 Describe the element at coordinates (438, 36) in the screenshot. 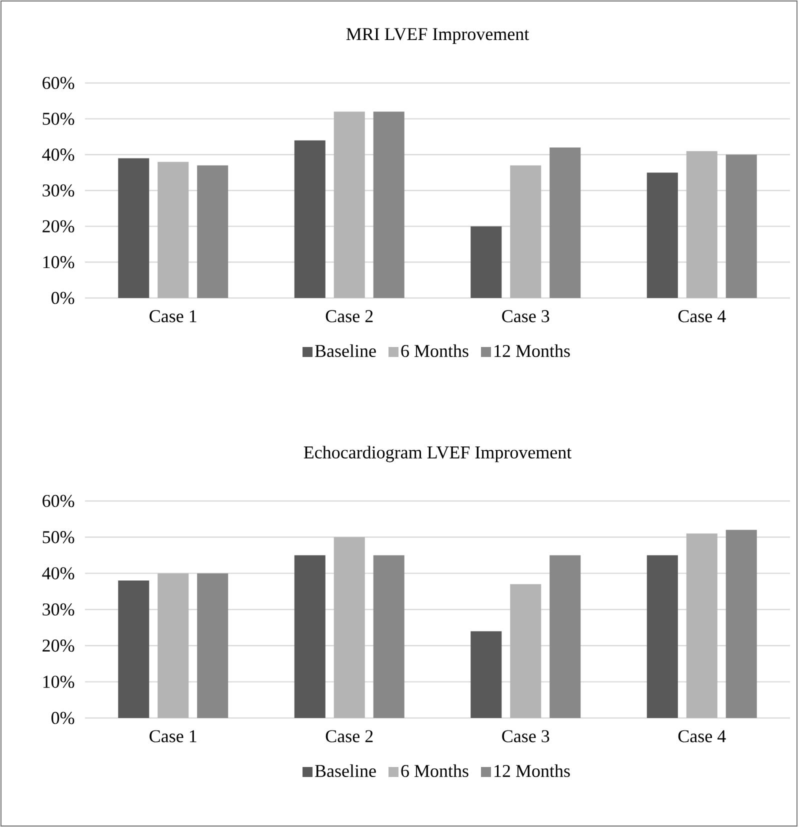

I see `chart-title: MRI LVEF Improvement` at that location.